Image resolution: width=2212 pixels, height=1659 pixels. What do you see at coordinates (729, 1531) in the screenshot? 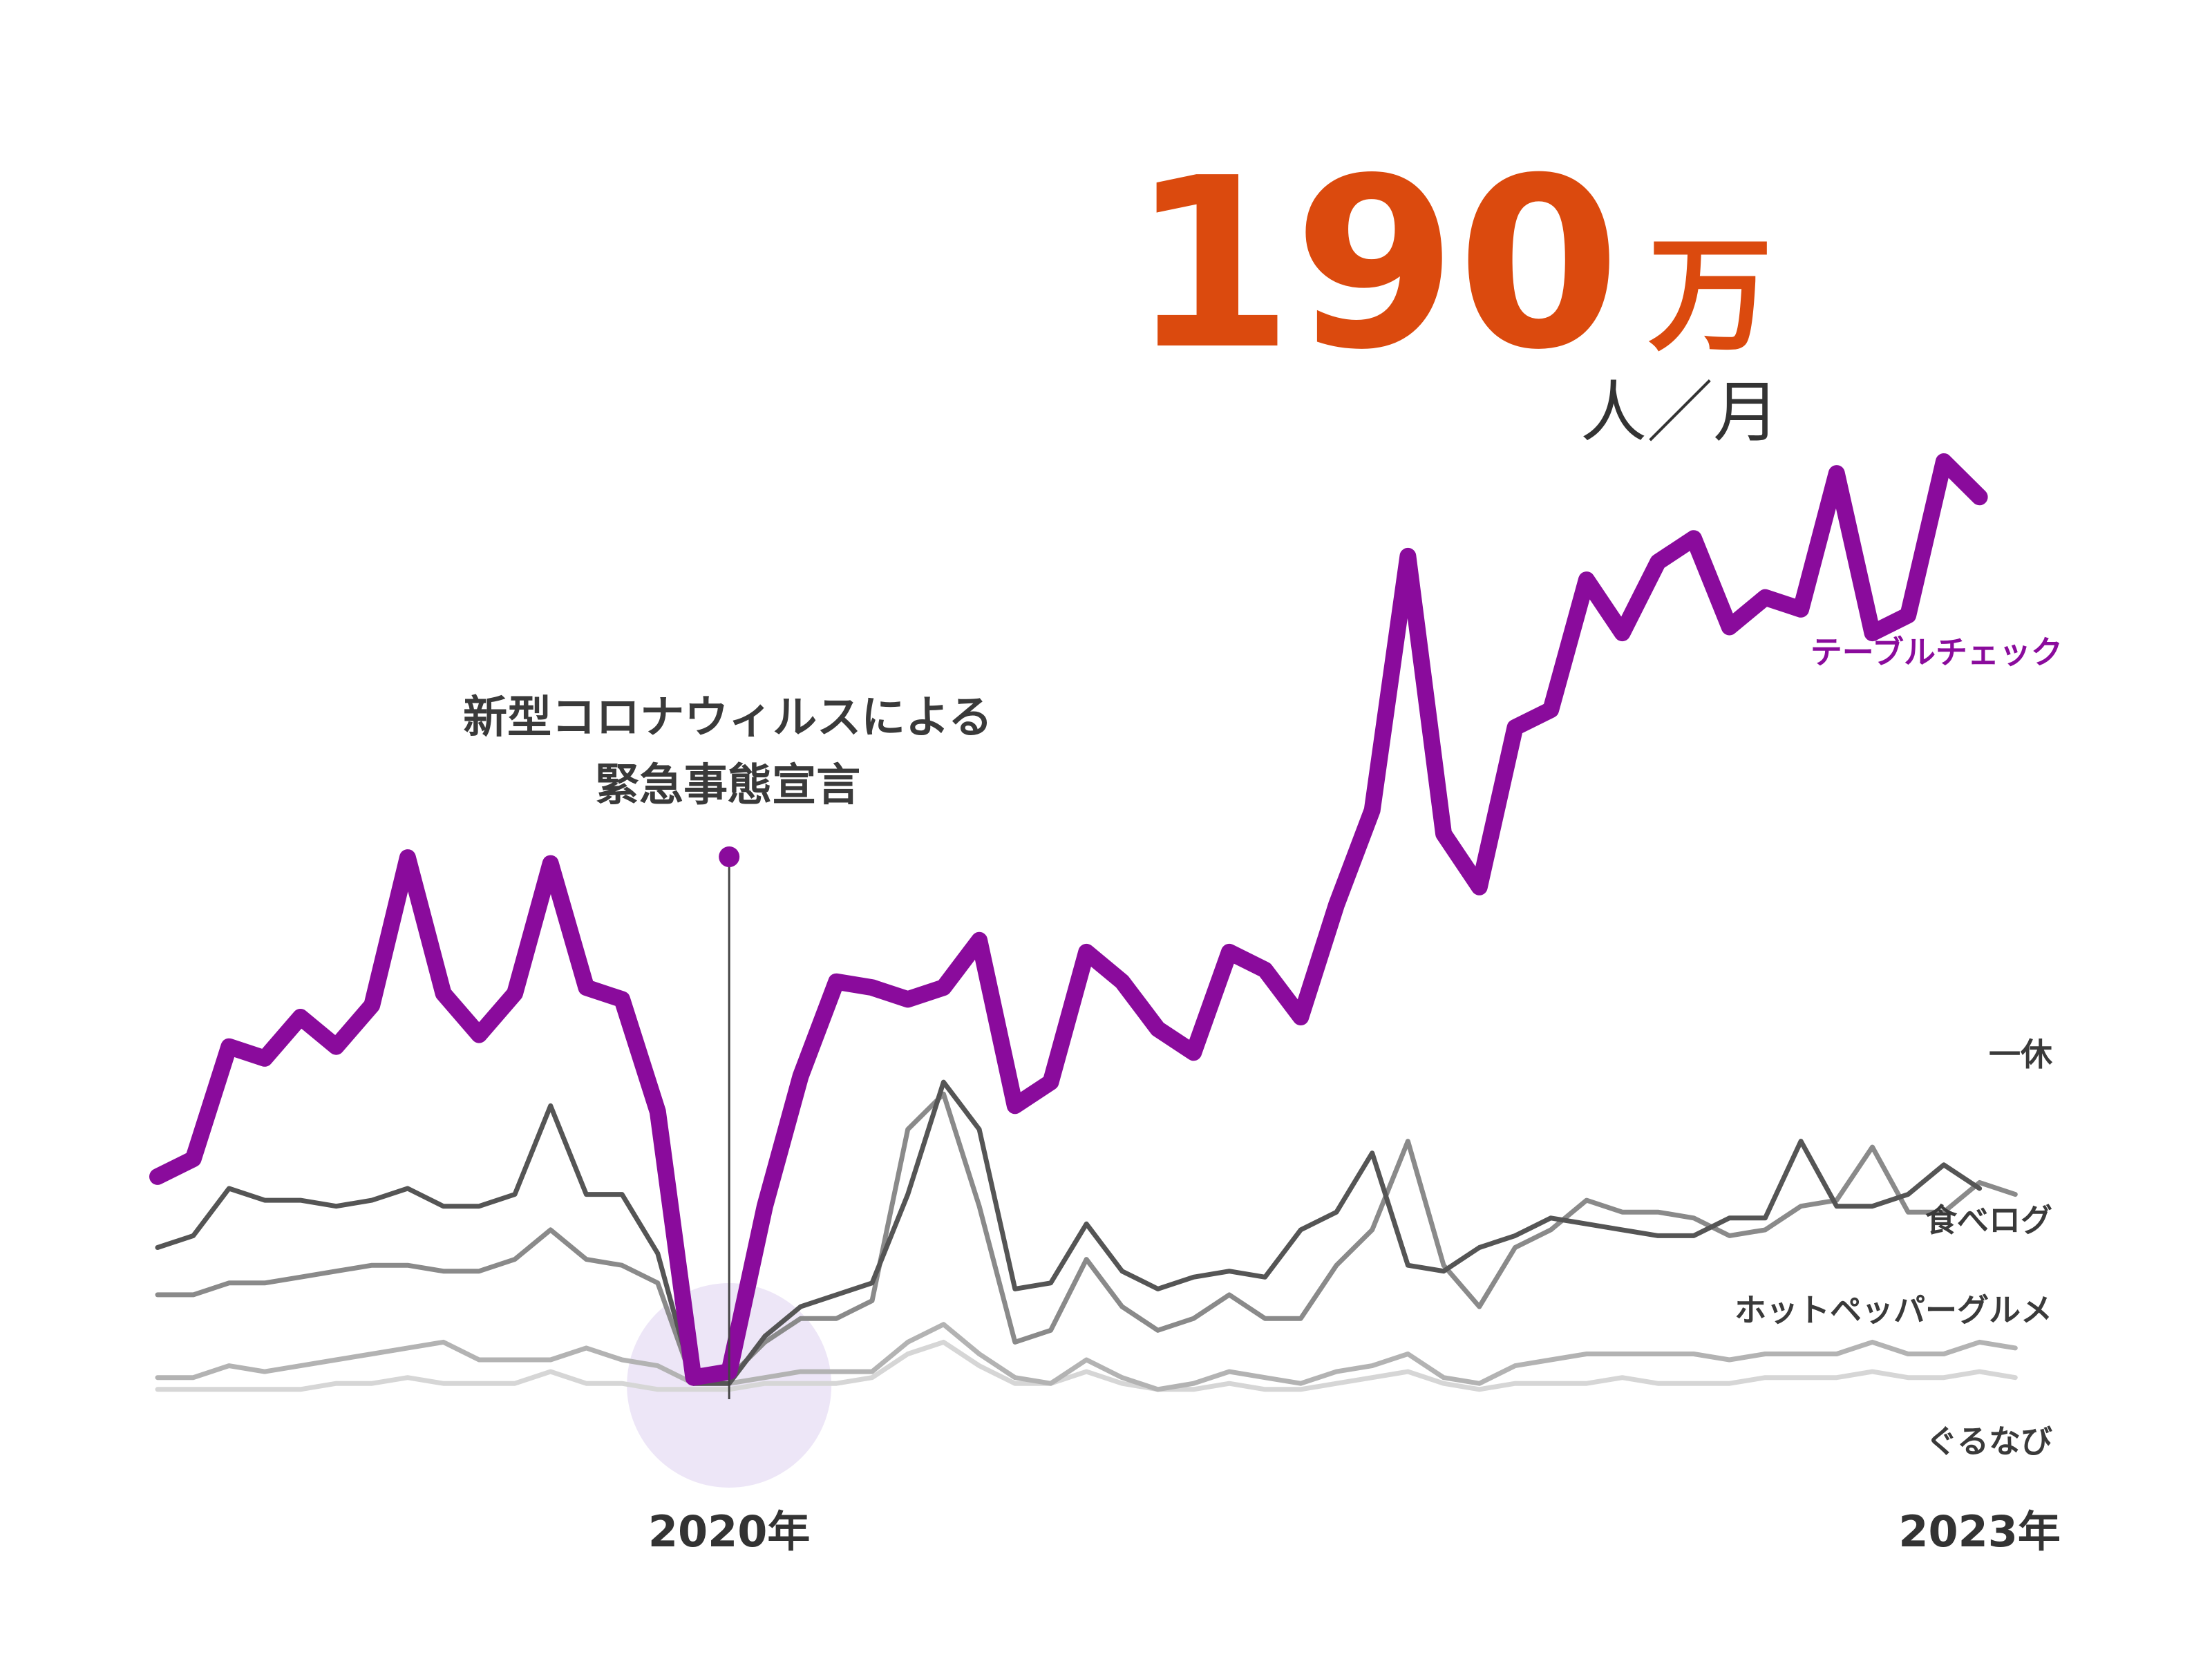
I see `x-tick-label: 2020年` at bounding box center [729, 1531].